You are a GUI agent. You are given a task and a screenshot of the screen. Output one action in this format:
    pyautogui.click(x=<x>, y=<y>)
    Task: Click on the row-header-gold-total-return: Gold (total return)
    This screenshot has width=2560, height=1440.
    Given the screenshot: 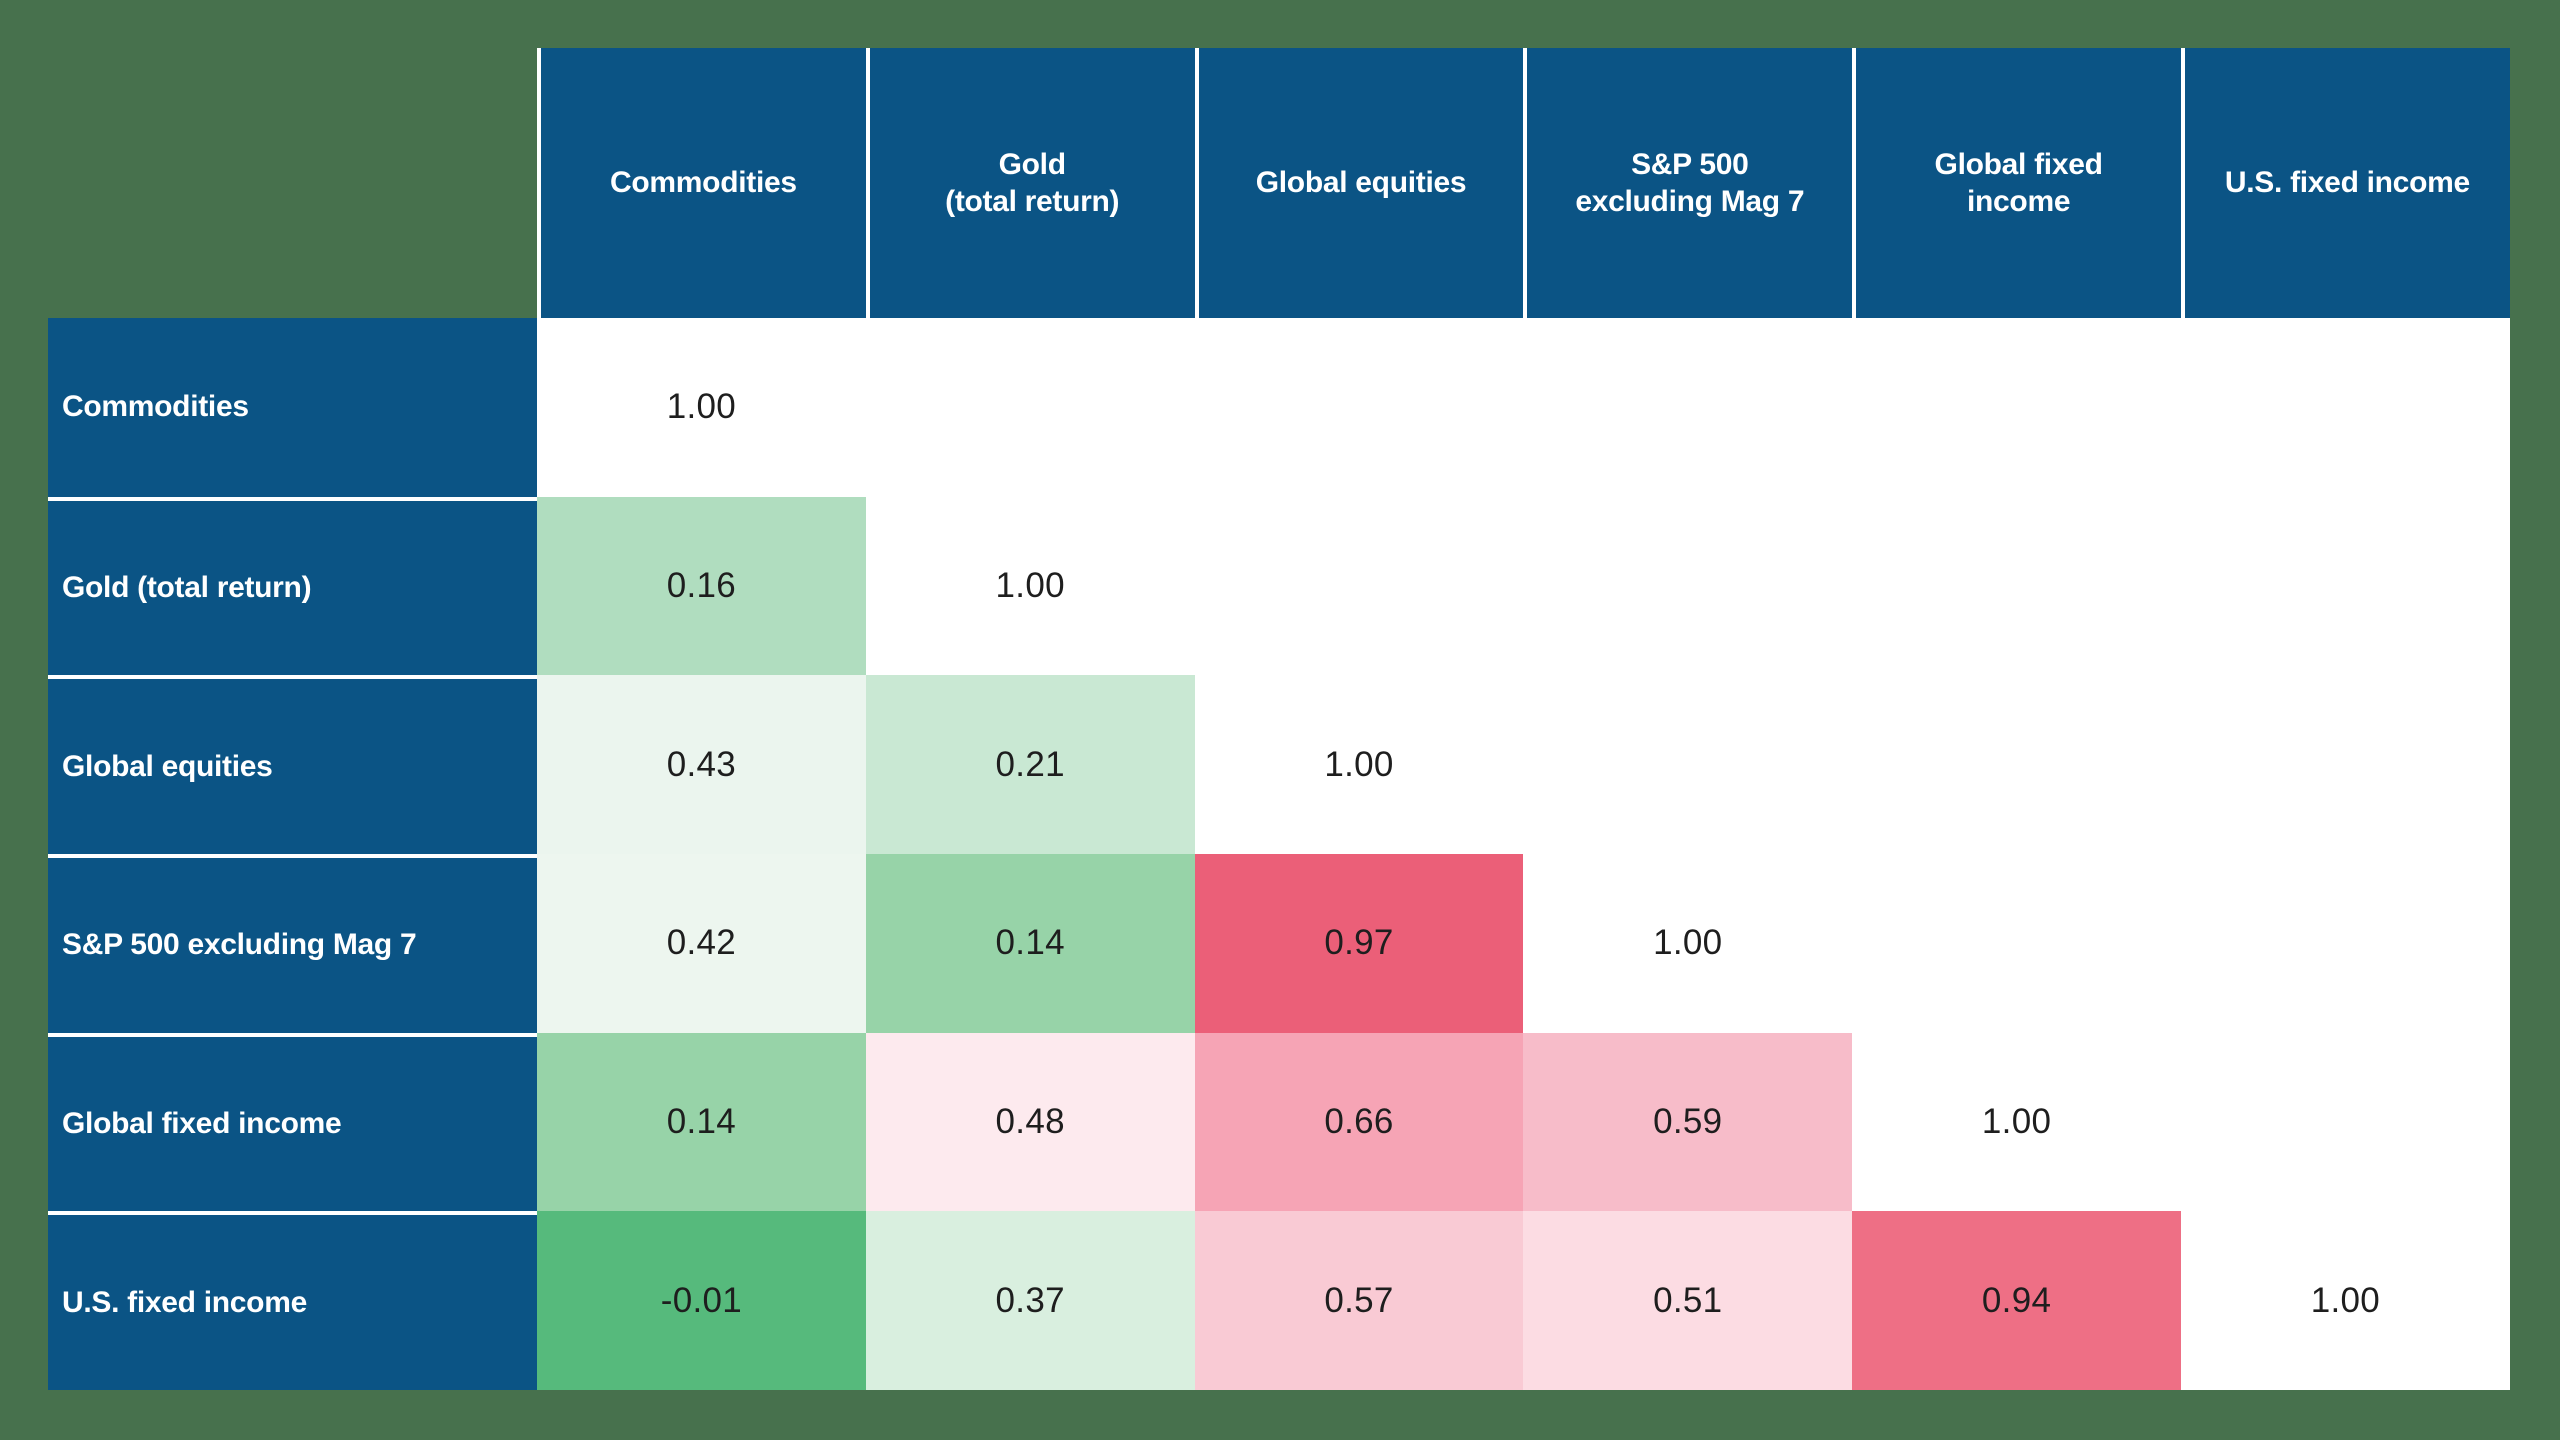 What is the action you would take?
    pyautogui.click(x=292, y=586)
    